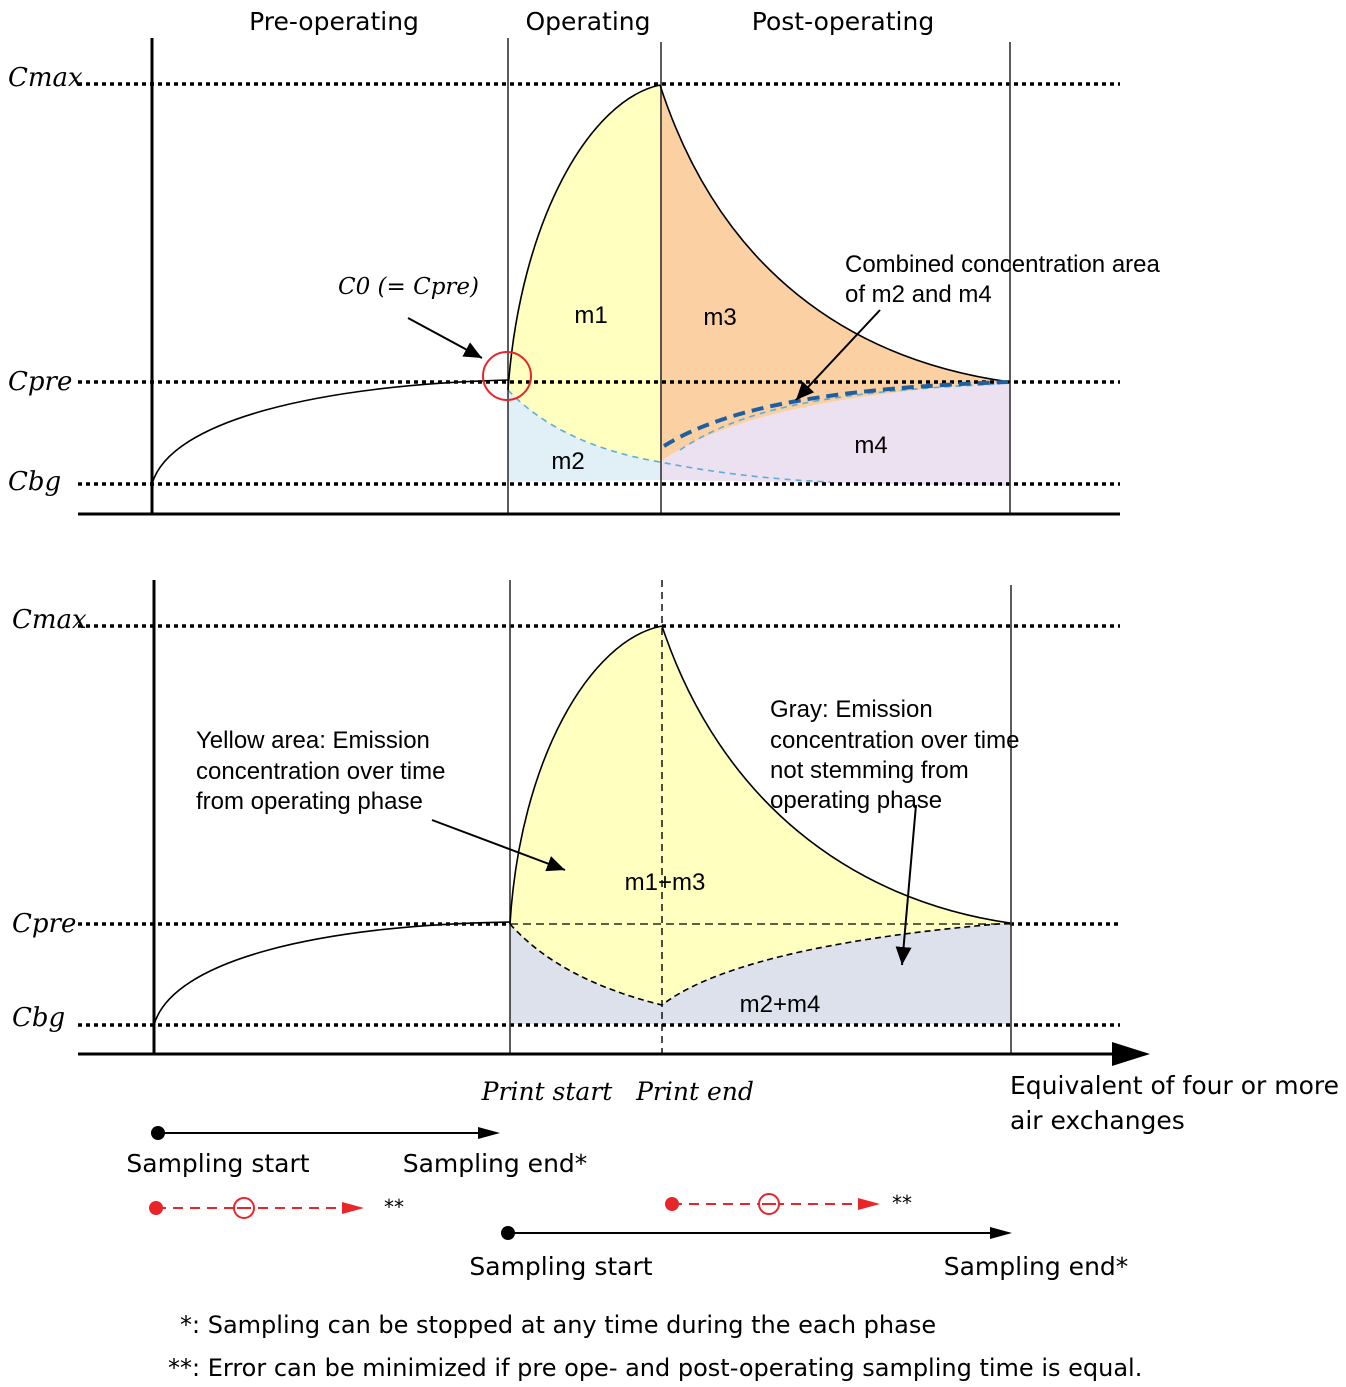 This screenshot has width=1346, height=1387. I want to click on region-m1-m3, so click(760, 815).